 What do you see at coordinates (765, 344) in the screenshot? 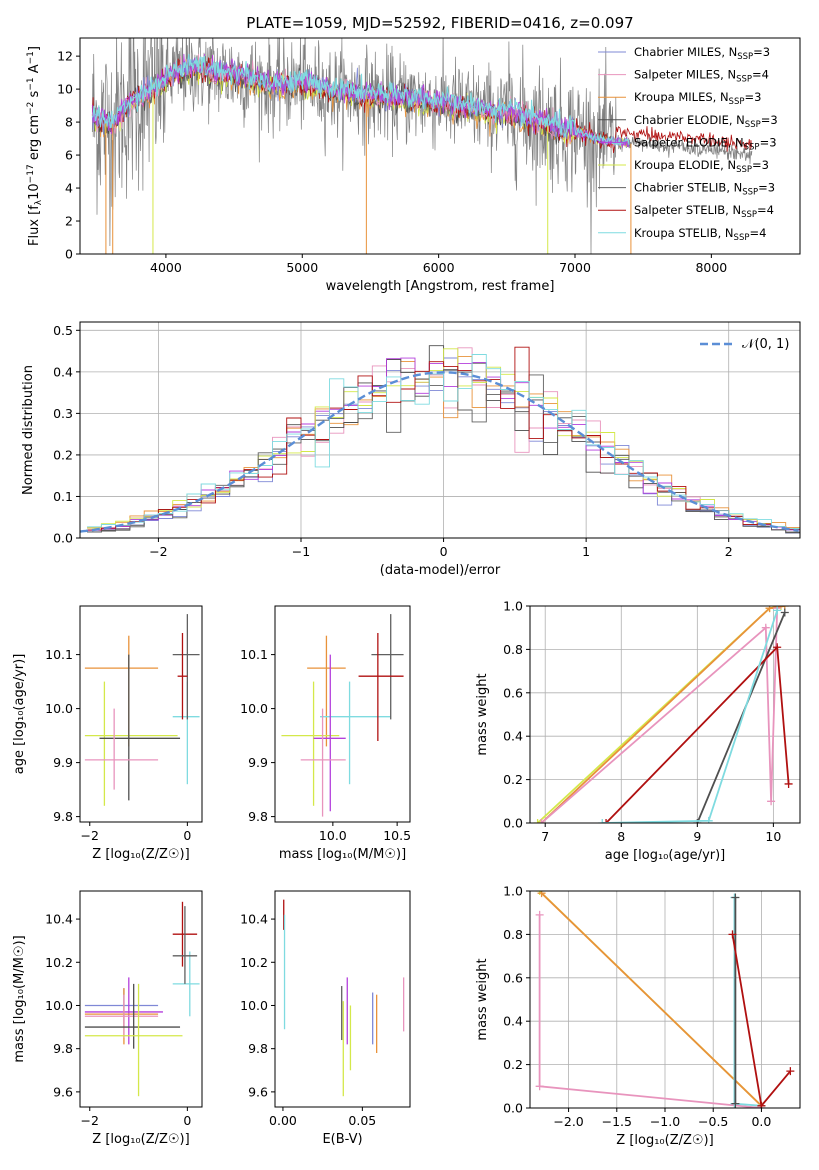
I see `legend-entry-normal: 𝒩(0, 1)` at bounding box center [765, 344].